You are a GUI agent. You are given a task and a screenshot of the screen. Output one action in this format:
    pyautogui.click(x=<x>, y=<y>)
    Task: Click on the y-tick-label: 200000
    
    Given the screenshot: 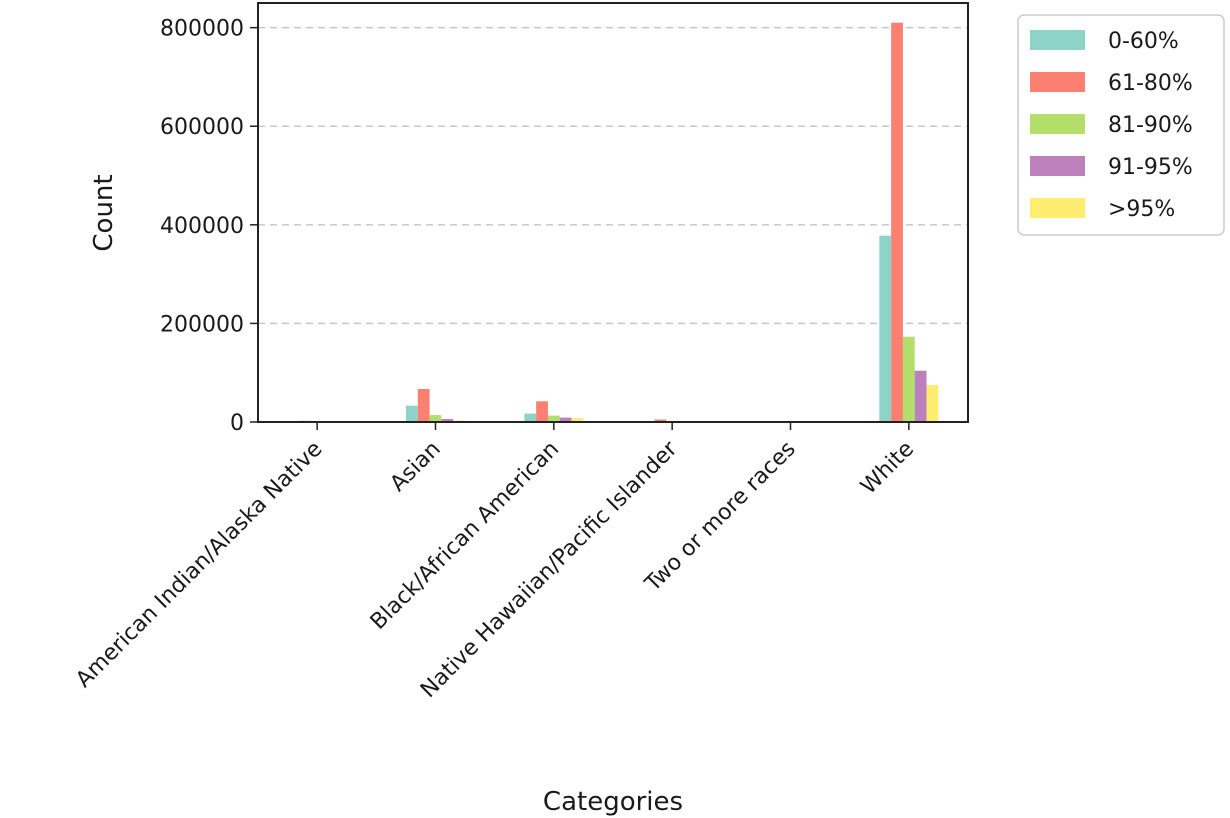 What is the action you would take?
    pyautogui.click(x=202, y=324)
    